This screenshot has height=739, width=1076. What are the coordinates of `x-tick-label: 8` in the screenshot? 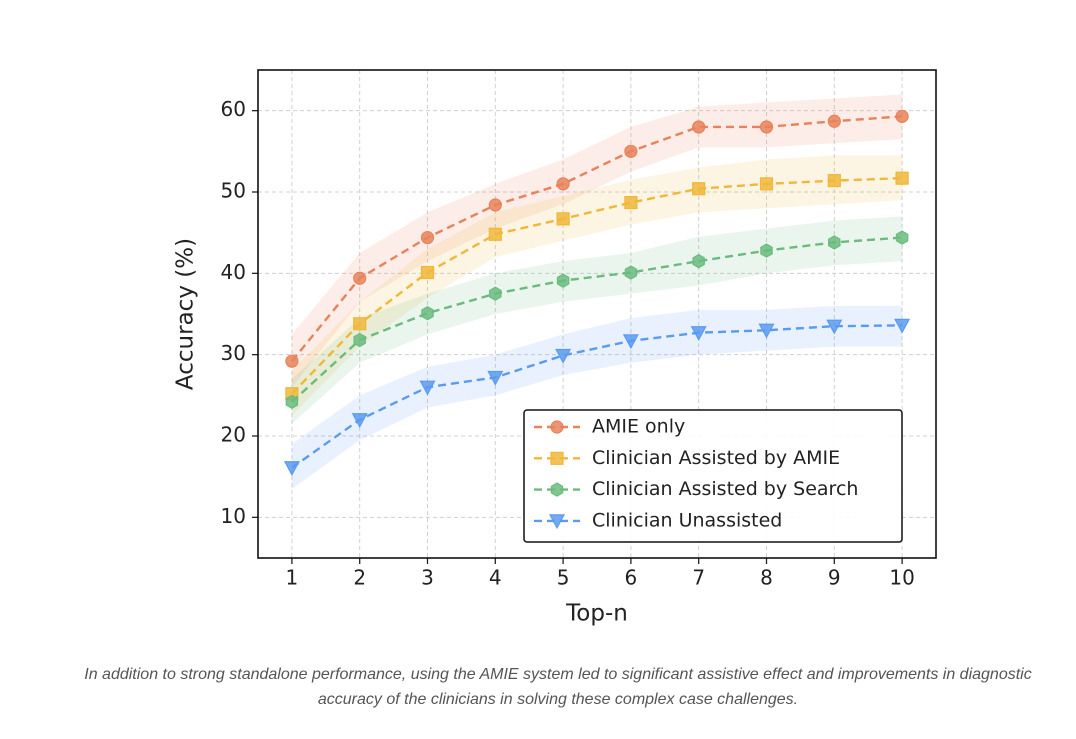 It's located at (766, 578).